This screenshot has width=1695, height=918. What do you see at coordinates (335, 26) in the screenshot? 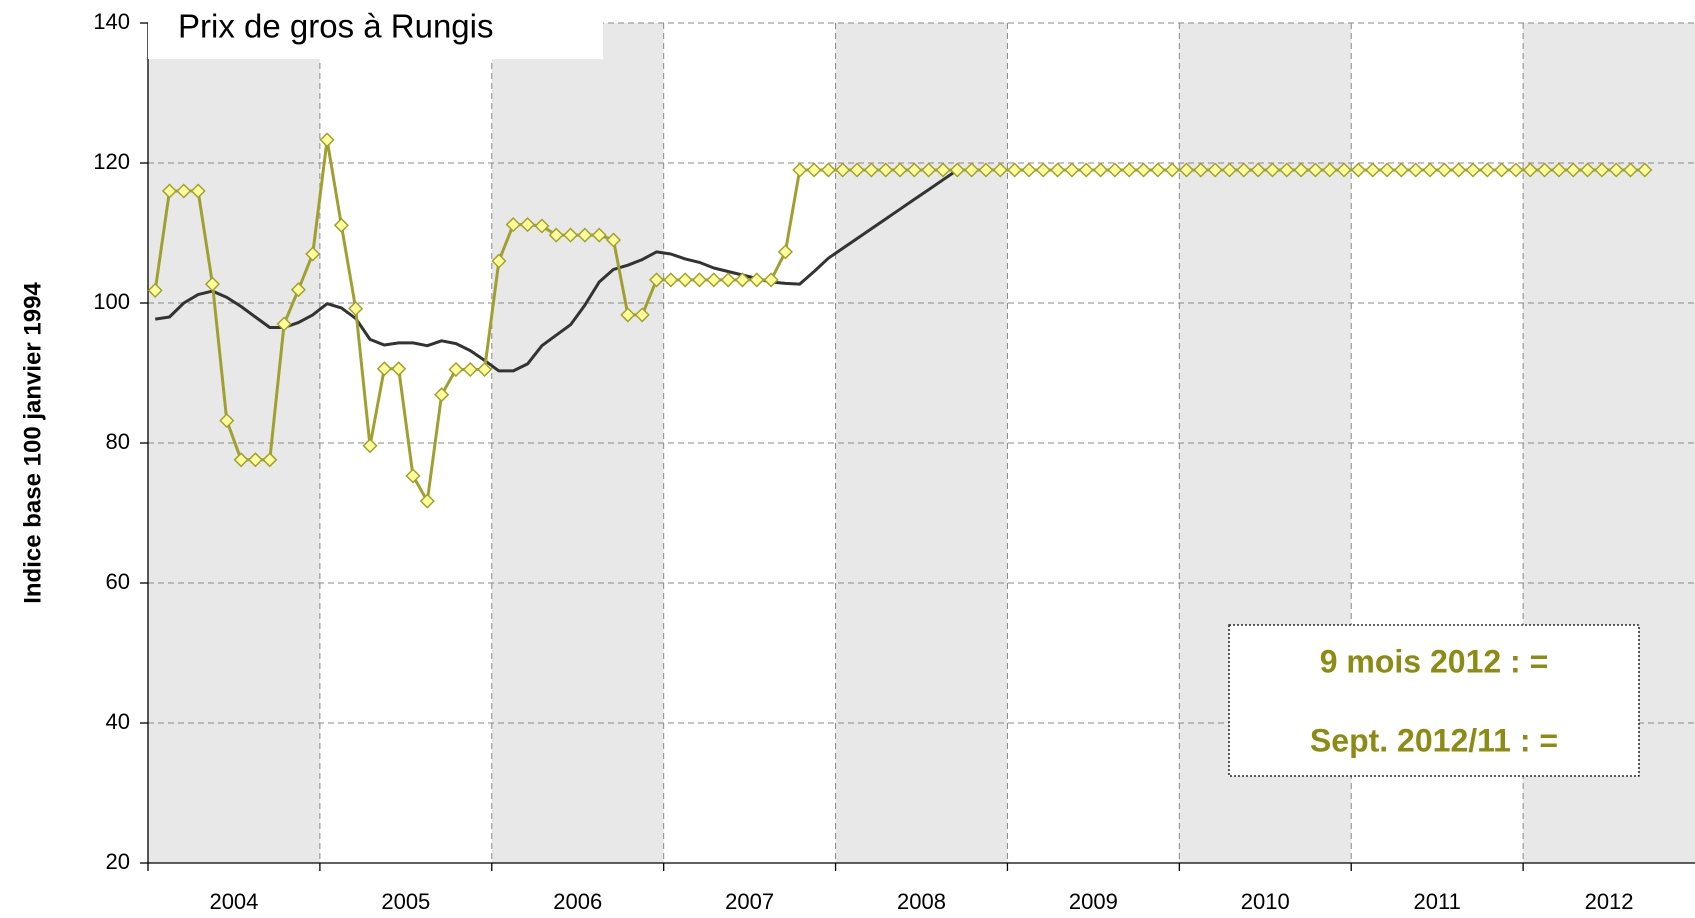
I see `chart-title: Prix de gros à Rungis` at bounding box center [335, 26].